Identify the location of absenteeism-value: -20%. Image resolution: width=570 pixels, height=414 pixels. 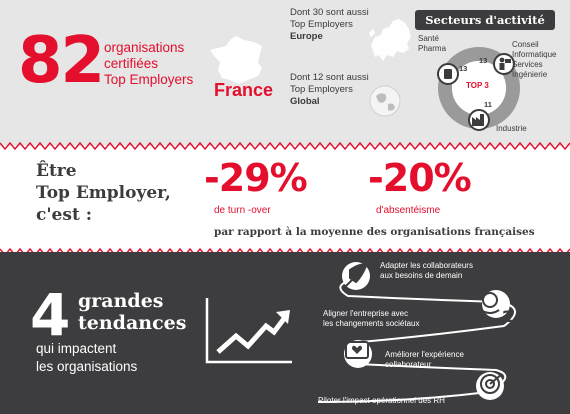
(420, 178).